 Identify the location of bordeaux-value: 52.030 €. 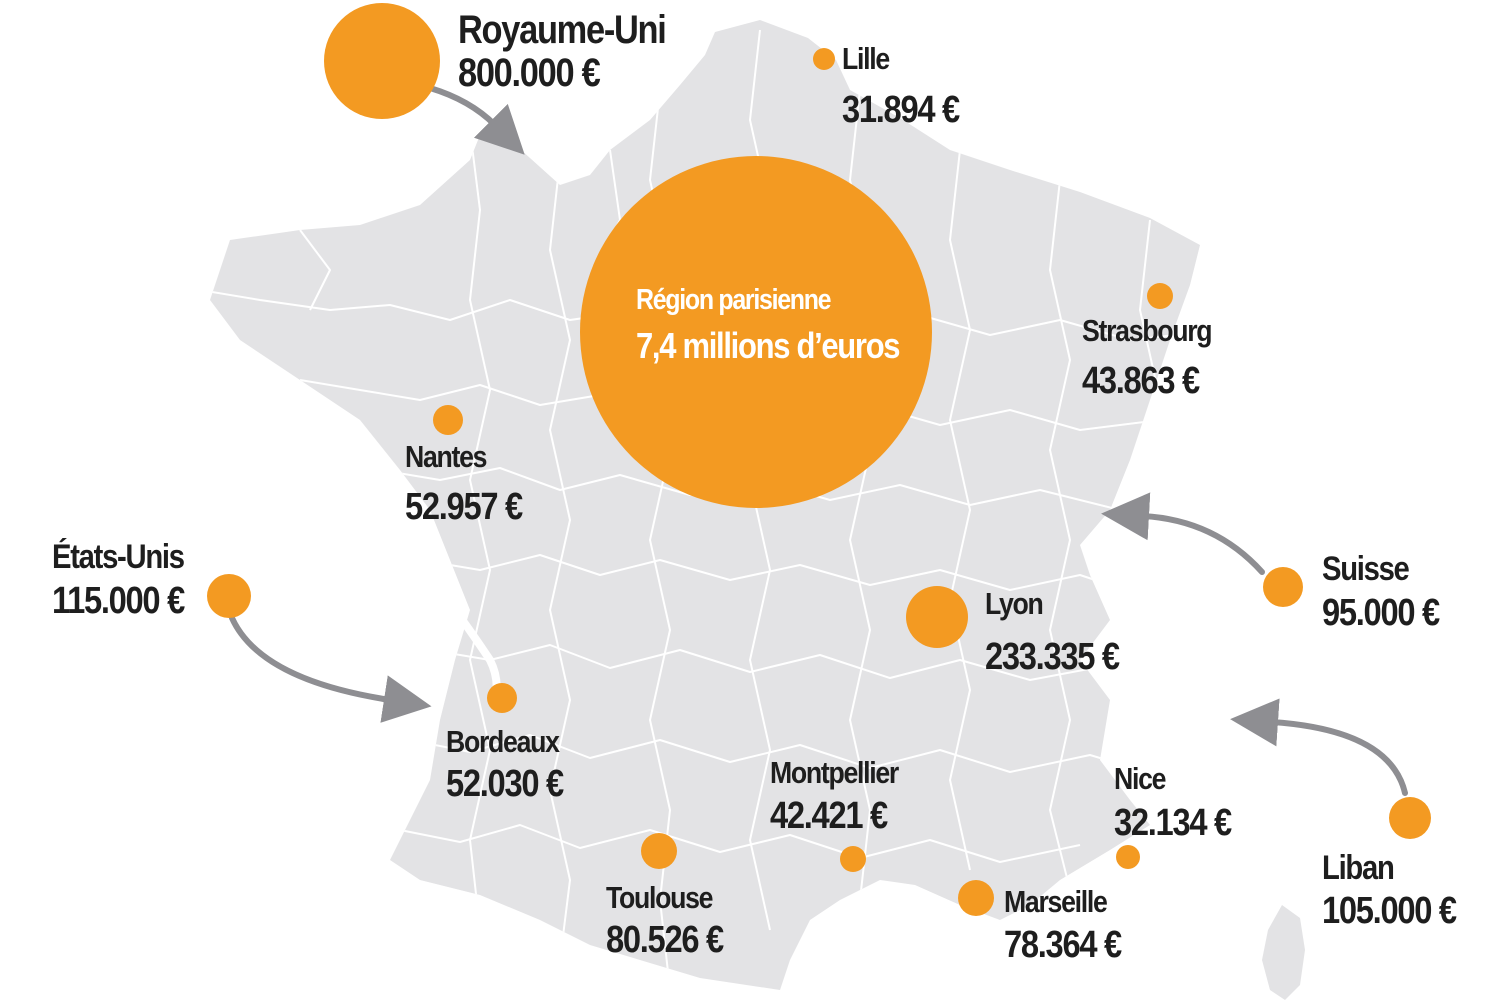
(505, 784).